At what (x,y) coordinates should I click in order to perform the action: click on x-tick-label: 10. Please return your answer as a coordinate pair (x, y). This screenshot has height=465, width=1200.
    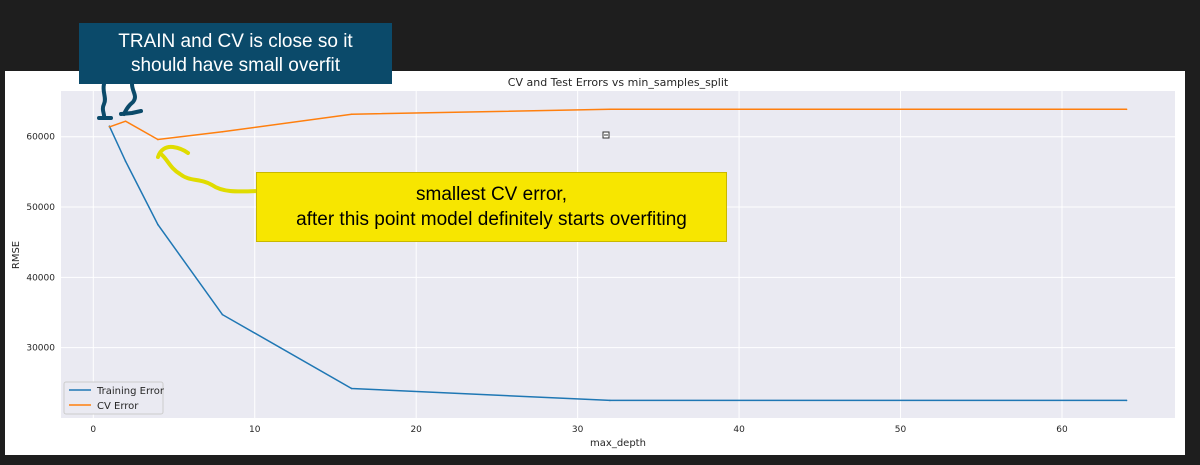
    Looking at the image, I should click on (255, 430).